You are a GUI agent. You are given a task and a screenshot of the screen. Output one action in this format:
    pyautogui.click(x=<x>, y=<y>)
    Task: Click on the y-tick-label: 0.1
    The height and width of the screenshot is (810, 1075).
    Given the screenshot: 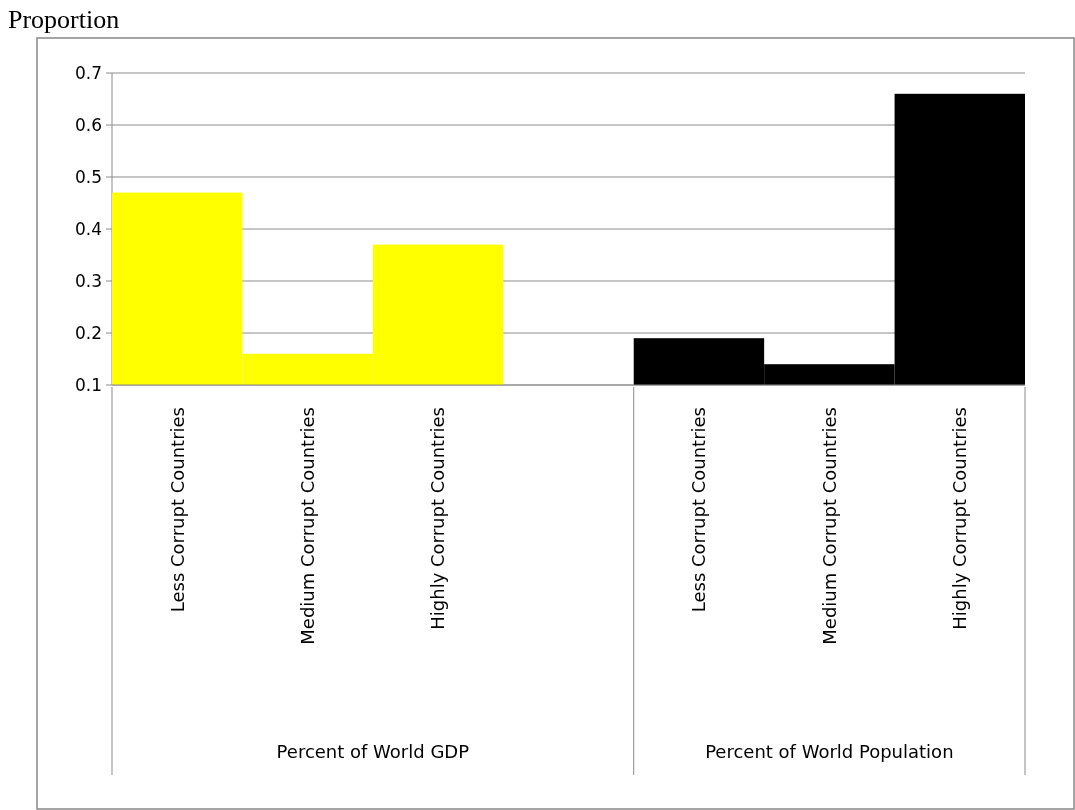 What is the action you would take?
    pyautogui.click(x=88, y=384)
    